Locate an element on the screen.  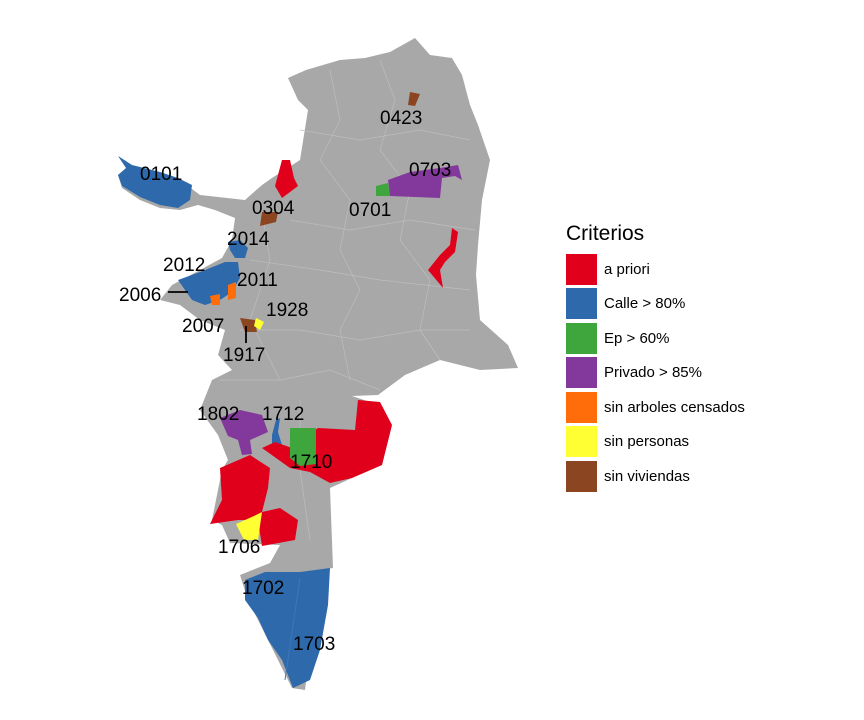
legend-label: Calle > 80% is located at coordinates (645, 304).